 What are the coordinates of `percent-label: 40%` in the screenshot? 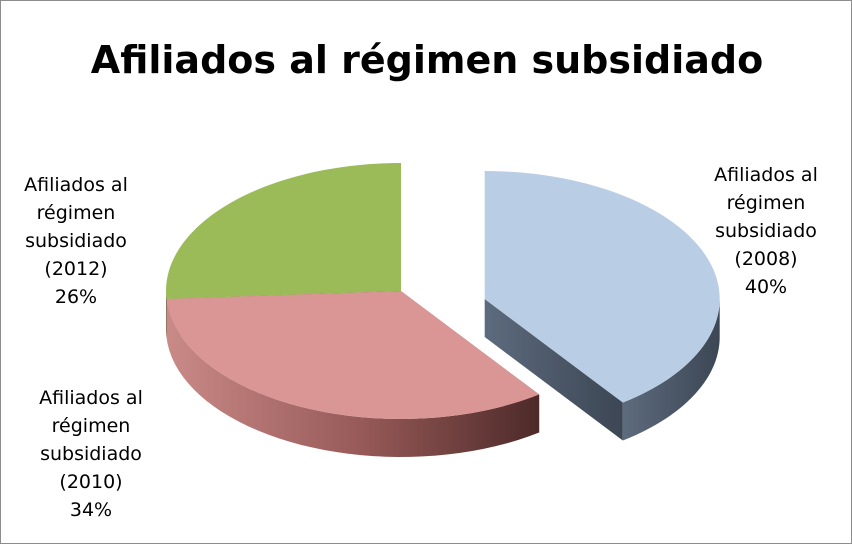 It's located at (766, 287).